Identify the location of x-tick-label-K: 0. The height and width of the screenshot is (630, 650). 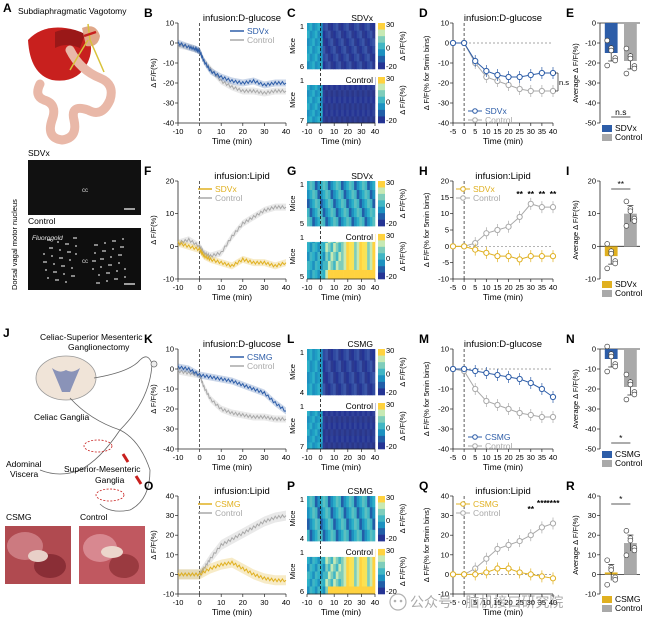
(200, 457).